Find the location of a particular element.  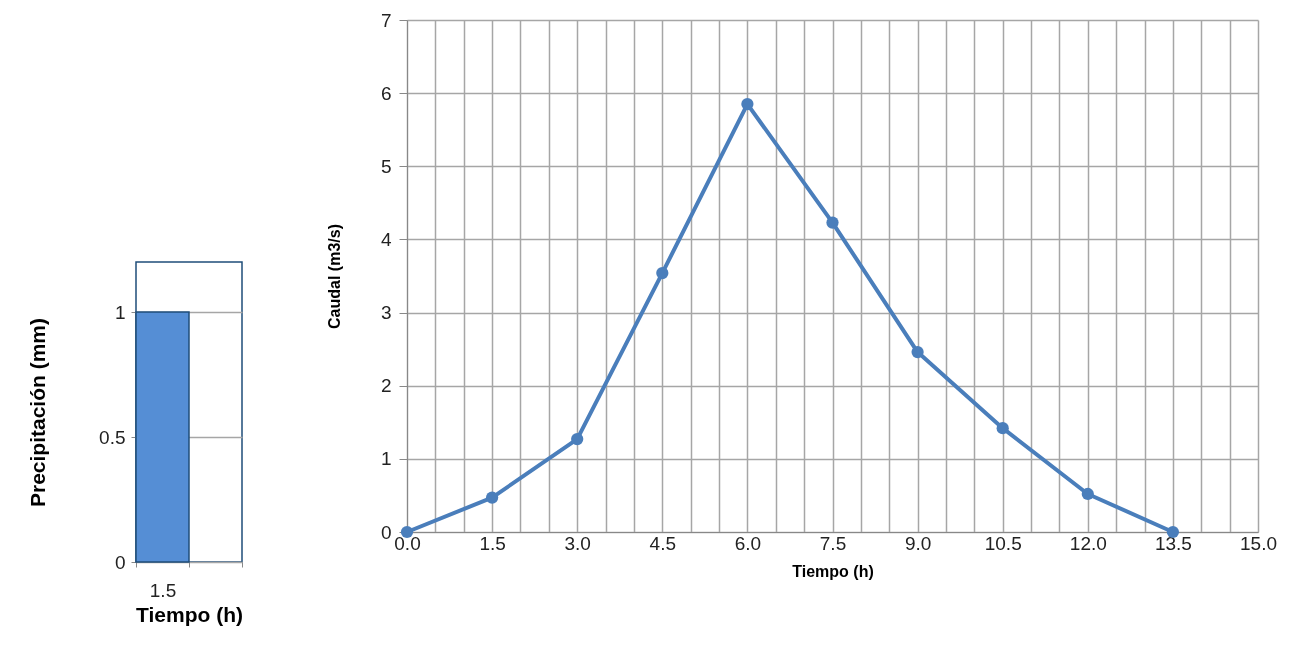

y-axis-title: Caudal (m3/s) is located at coordinates (334, 276).